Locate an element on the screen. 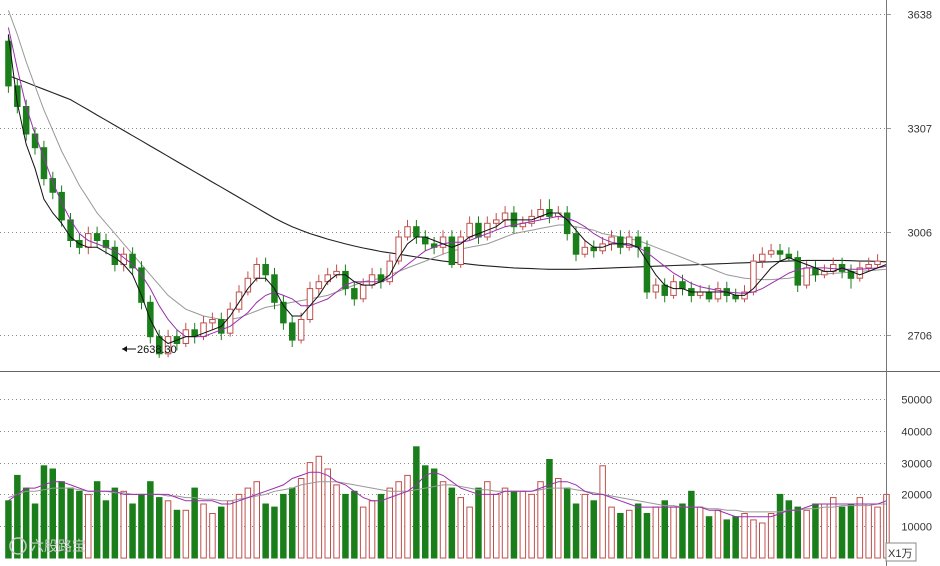 The height and width of the screenshot is (566, 940). price-tick-label: 3307 is located at coordinates (920, 130).